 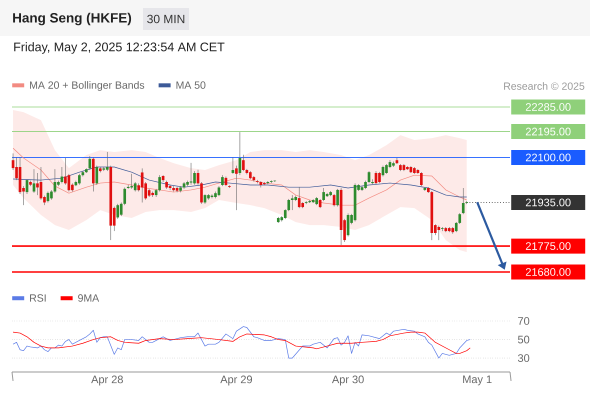 I want to click on text: 30 MIN, so click(x=165, y=19).